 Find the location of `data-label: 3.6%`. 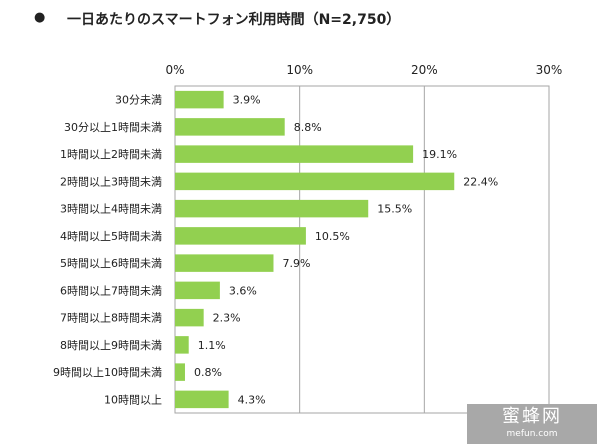

data-label: 3.6% is located at coordinates (243, 290).